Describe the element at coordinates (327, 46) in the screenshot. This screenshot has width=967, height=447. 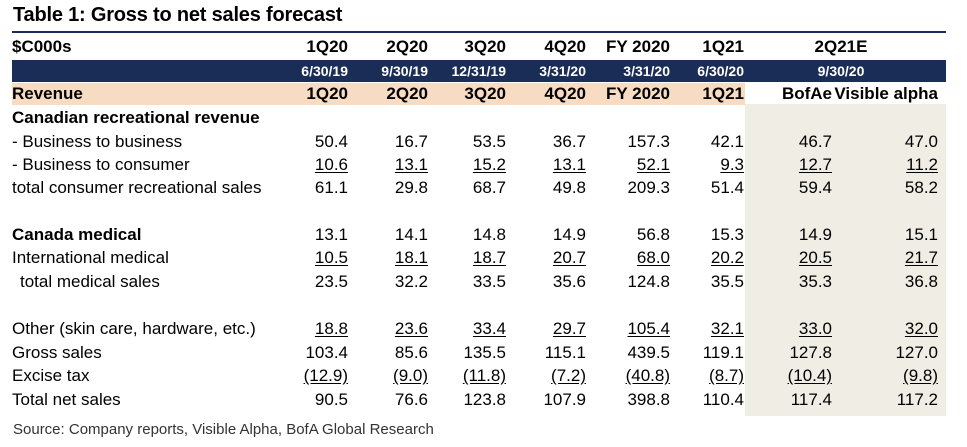
I see `period-header: 1Q20` at that location.